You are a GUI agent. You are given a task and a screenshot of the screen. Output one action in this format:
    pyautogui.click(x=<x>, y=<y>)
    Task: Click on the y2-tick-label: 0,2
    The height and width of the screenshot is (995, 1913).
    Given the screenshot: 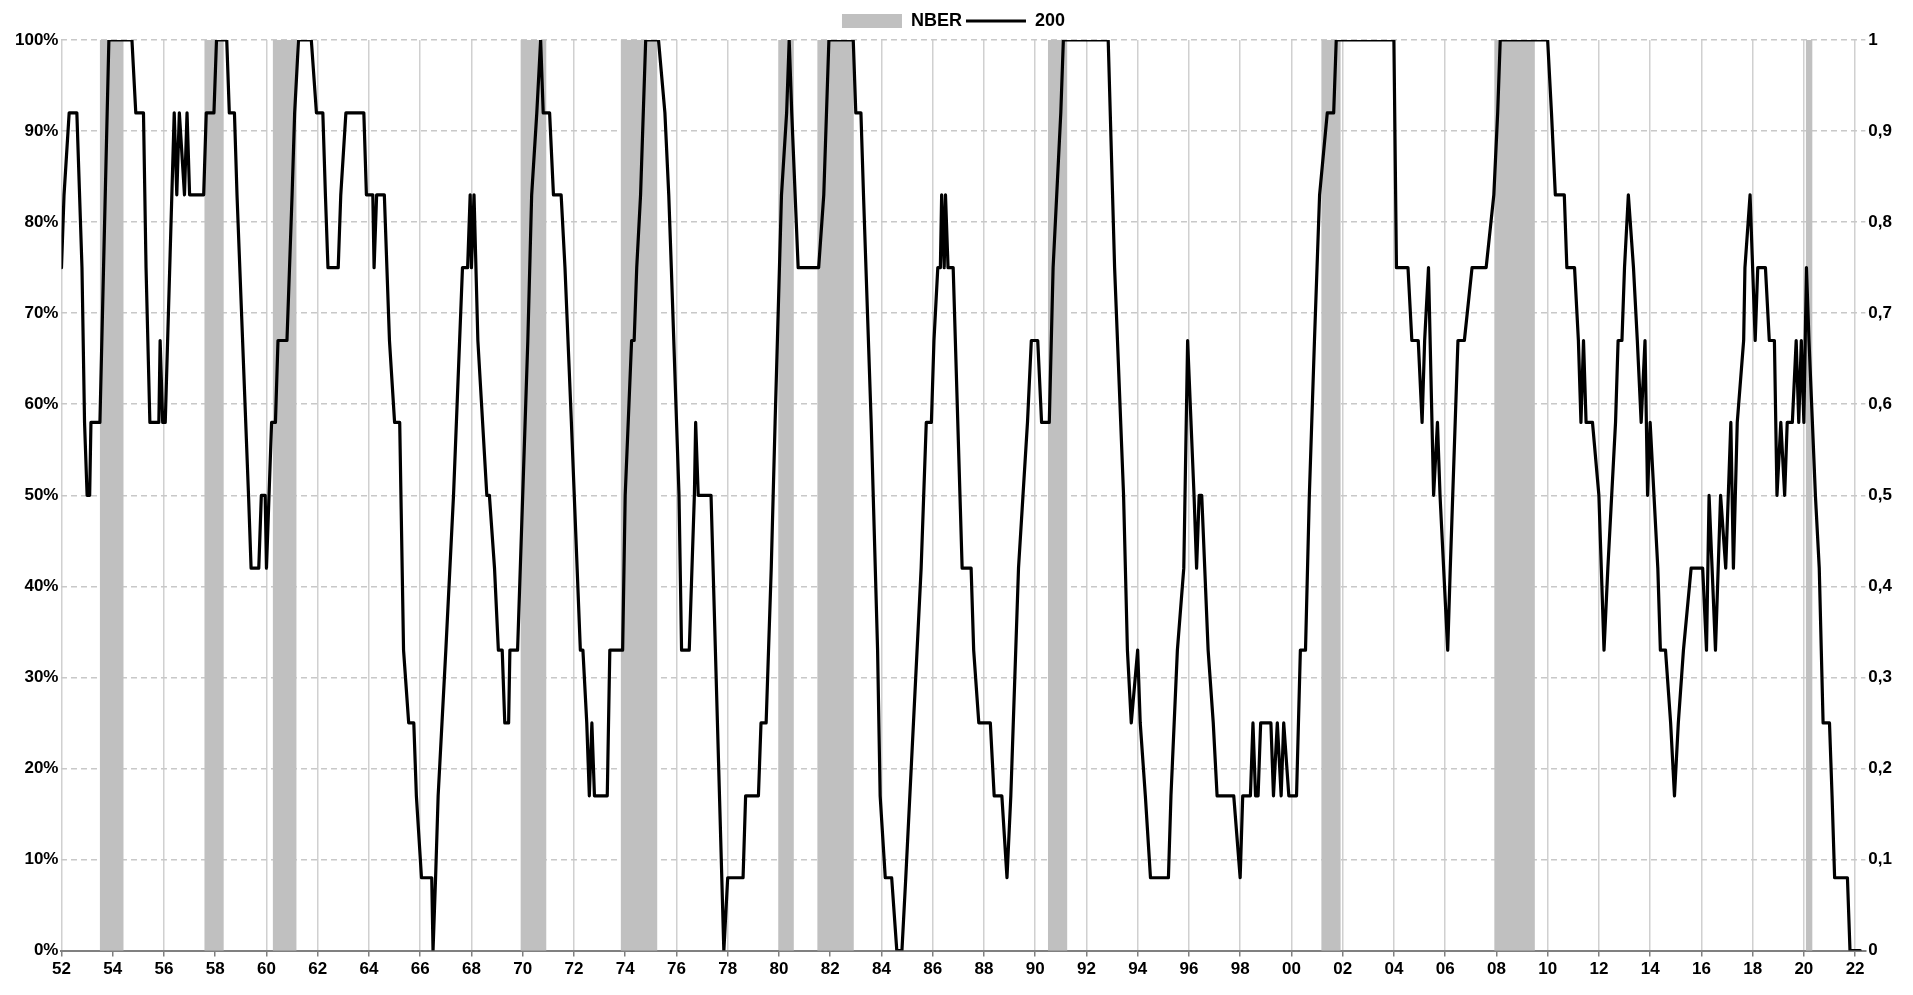 What is the action you would take?
    pyautogui.click(x=1880, y=768)
    